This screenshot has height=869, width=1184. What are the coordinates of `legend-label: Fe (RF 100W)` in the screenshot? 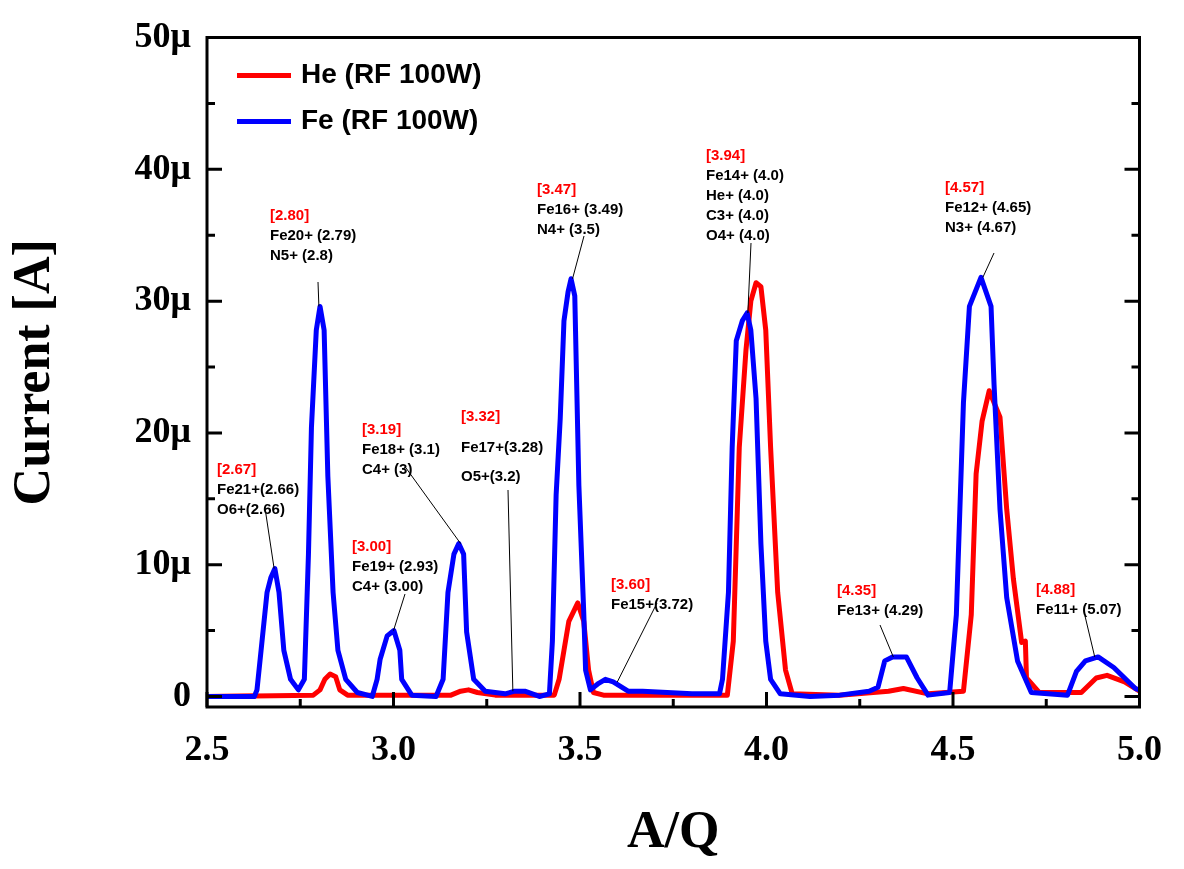 It's located at (390, 120).